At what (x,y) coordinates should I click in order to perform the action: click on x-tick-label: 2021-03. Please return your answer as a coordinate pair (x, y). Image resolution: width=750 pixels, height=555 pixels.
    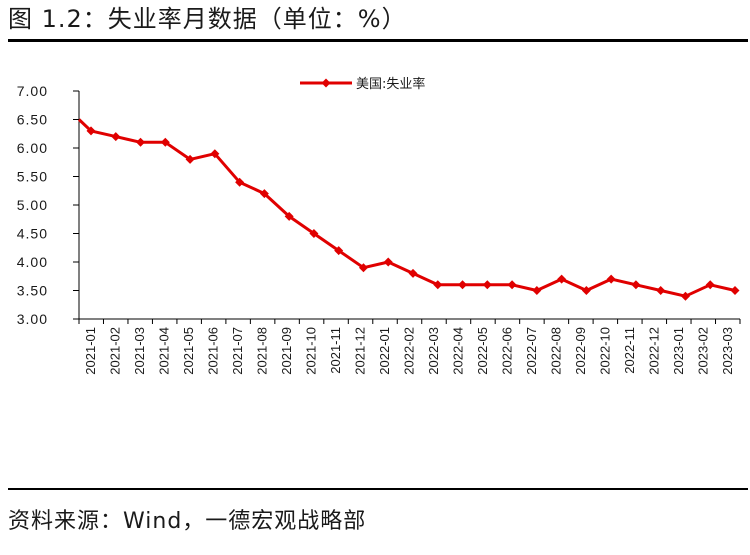
    Looking at the image, I should click on (139, 351).